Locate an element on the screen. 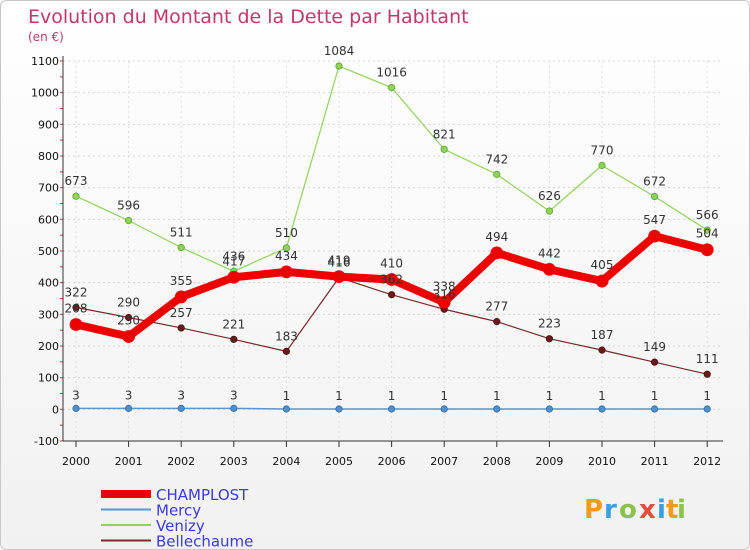 The width and height of the screenshot is (750, 550). data-label-venizy: 566 is located at coordinates (707, 215).